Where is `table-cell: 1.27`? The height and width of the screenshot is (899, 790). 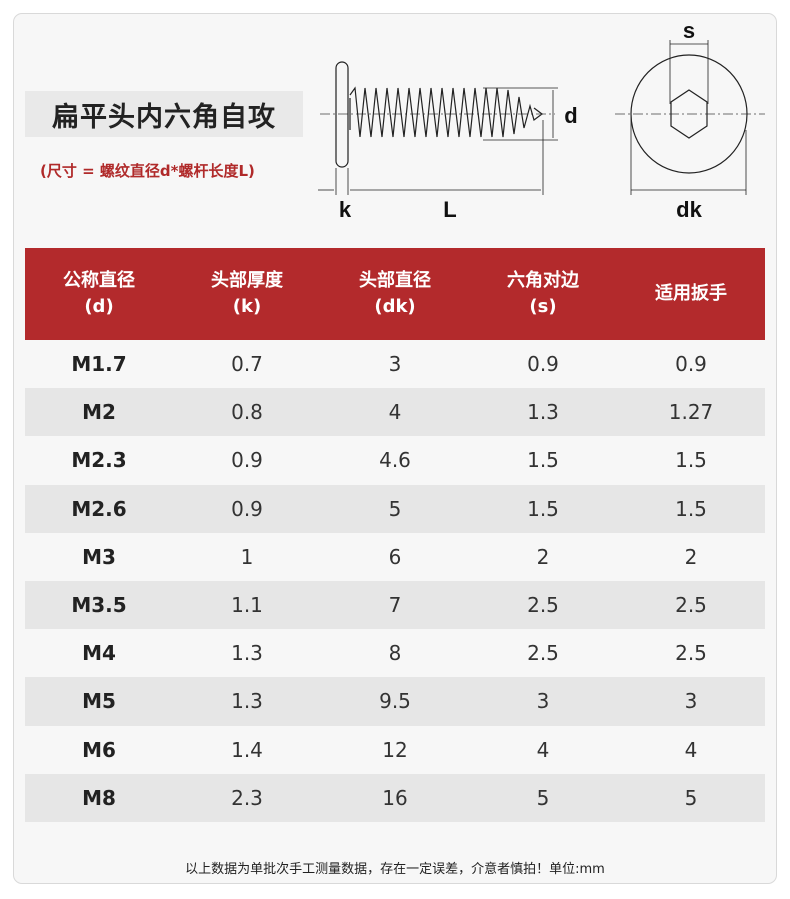
table-cell: 1.27 is located at coordinates (691, 412).